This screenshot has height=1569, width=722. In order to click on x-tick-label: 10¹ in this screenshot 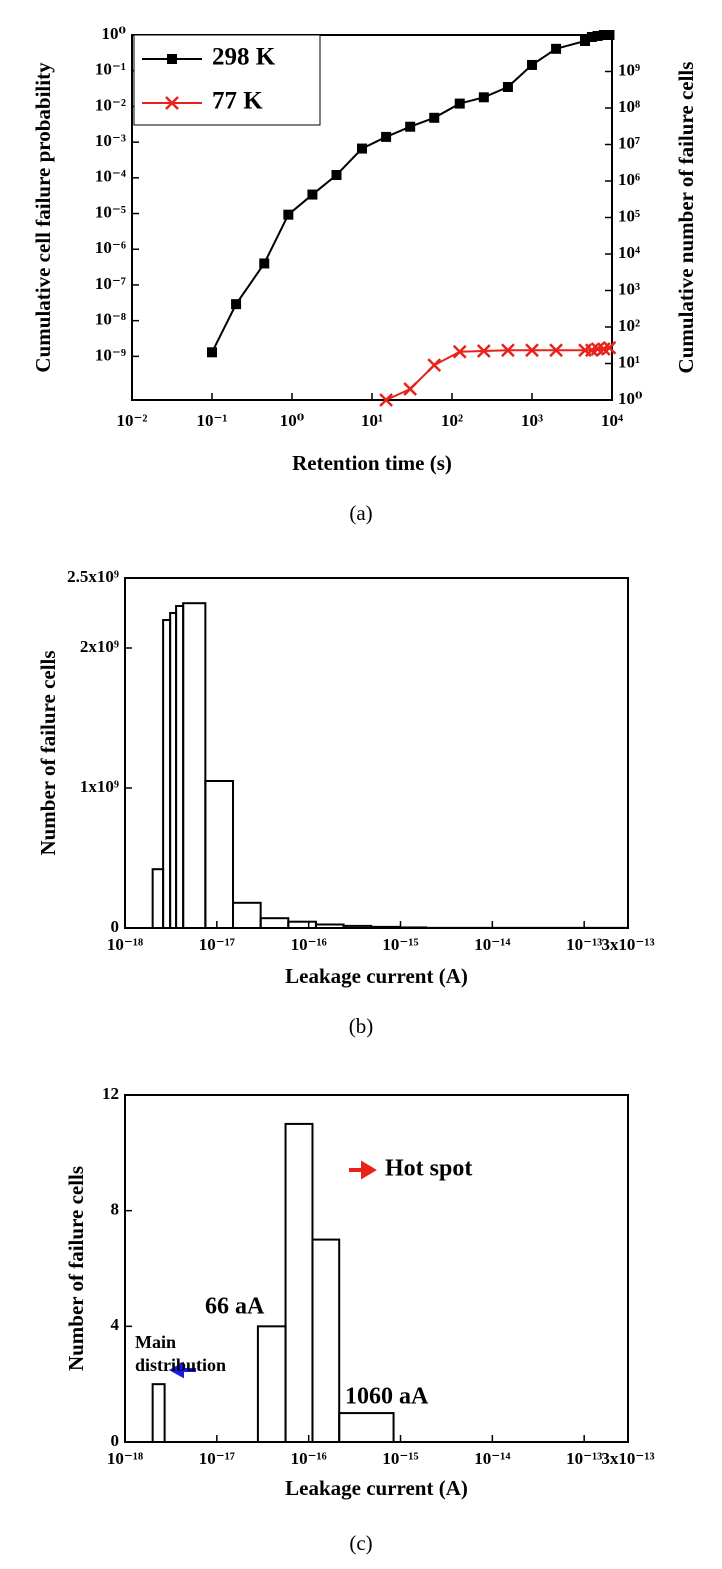, I will do `click(372, 420)`.